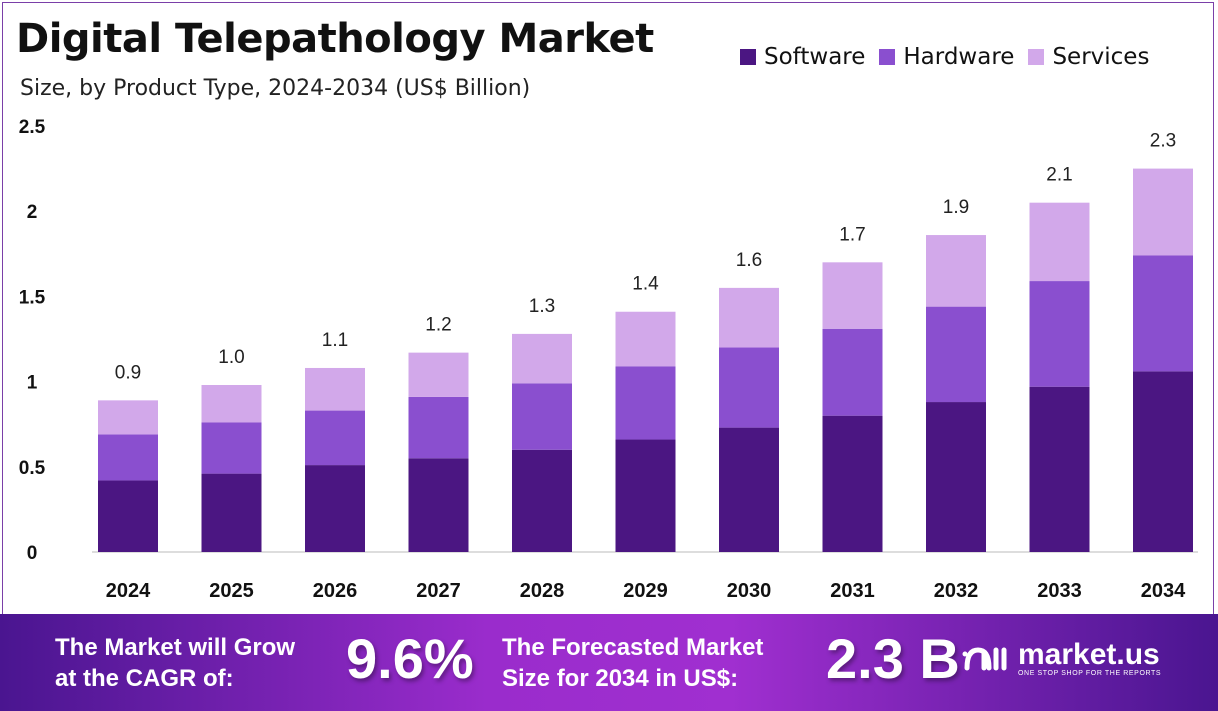 This screenshot has width=1218, height=711. What do you see at coordinates (645, 339) in the screenshot?
I see `bar-segment-services-2029` at bounding box center [645, 339].